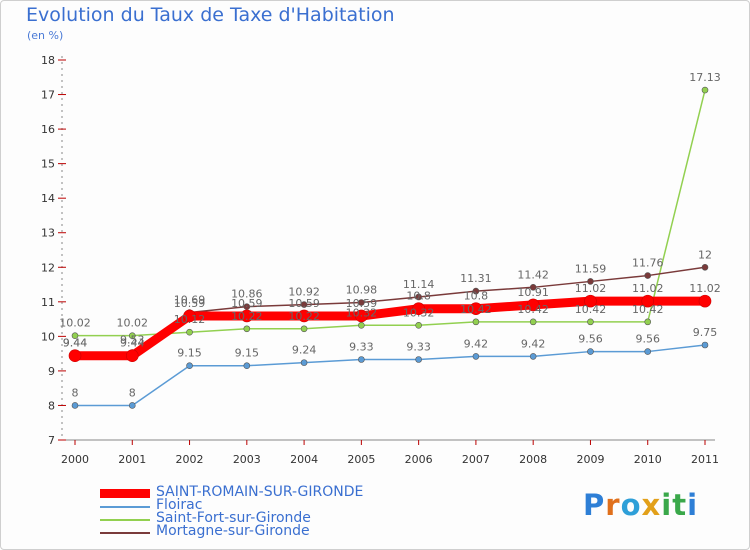  I want to click on x-tick-label: 2001, so click(132, 459).